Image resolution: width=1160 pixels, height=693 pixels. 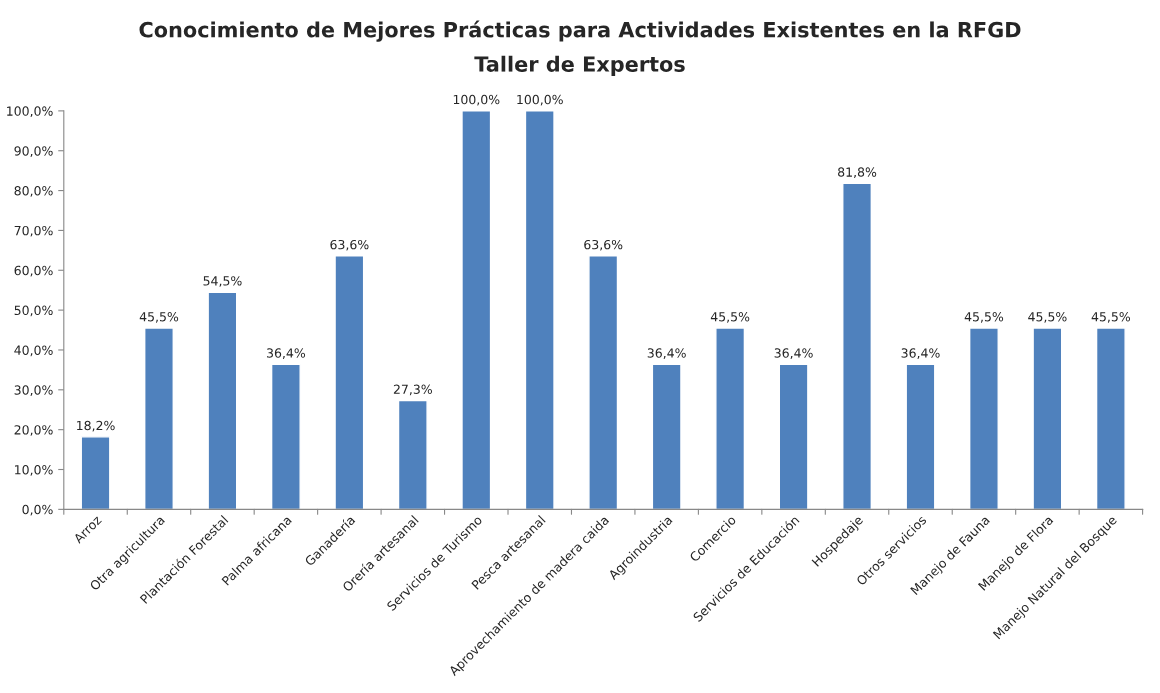 I want to click on data-label: 18,2%, so click(x=96, y=426).